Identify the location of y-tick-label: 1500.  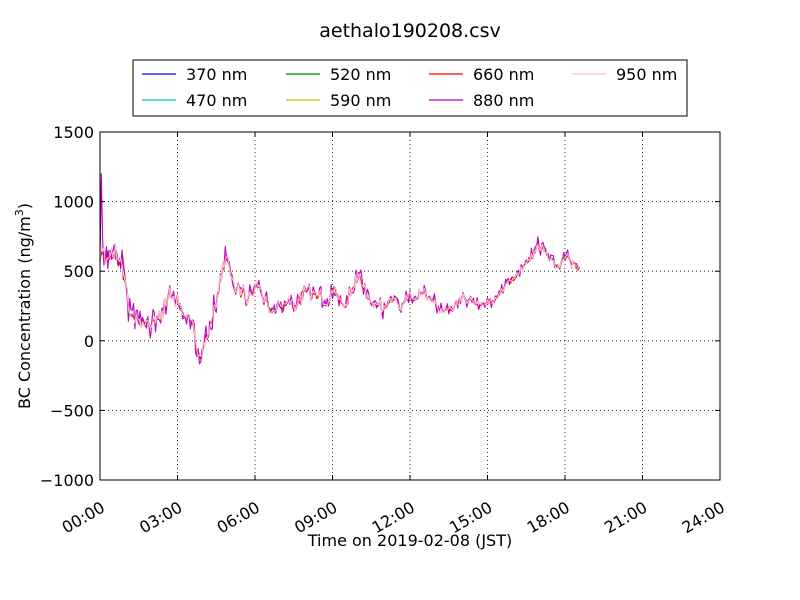
(73, 132).